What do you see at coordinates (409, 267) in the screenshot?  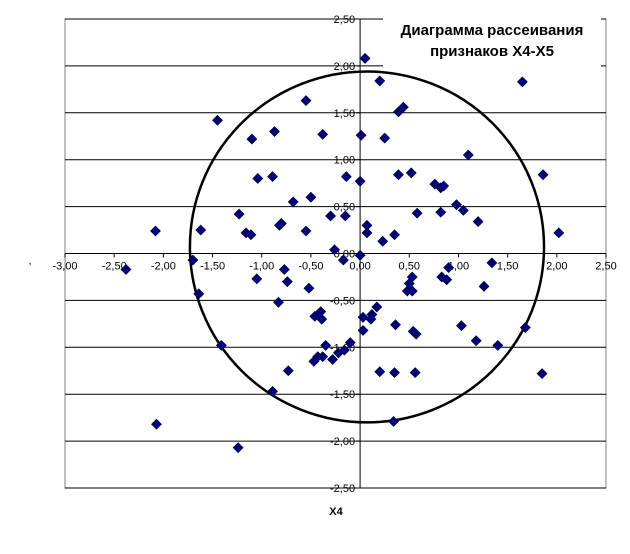 I see `x-tick-label: 0,50` at bounding box center [409, 267].